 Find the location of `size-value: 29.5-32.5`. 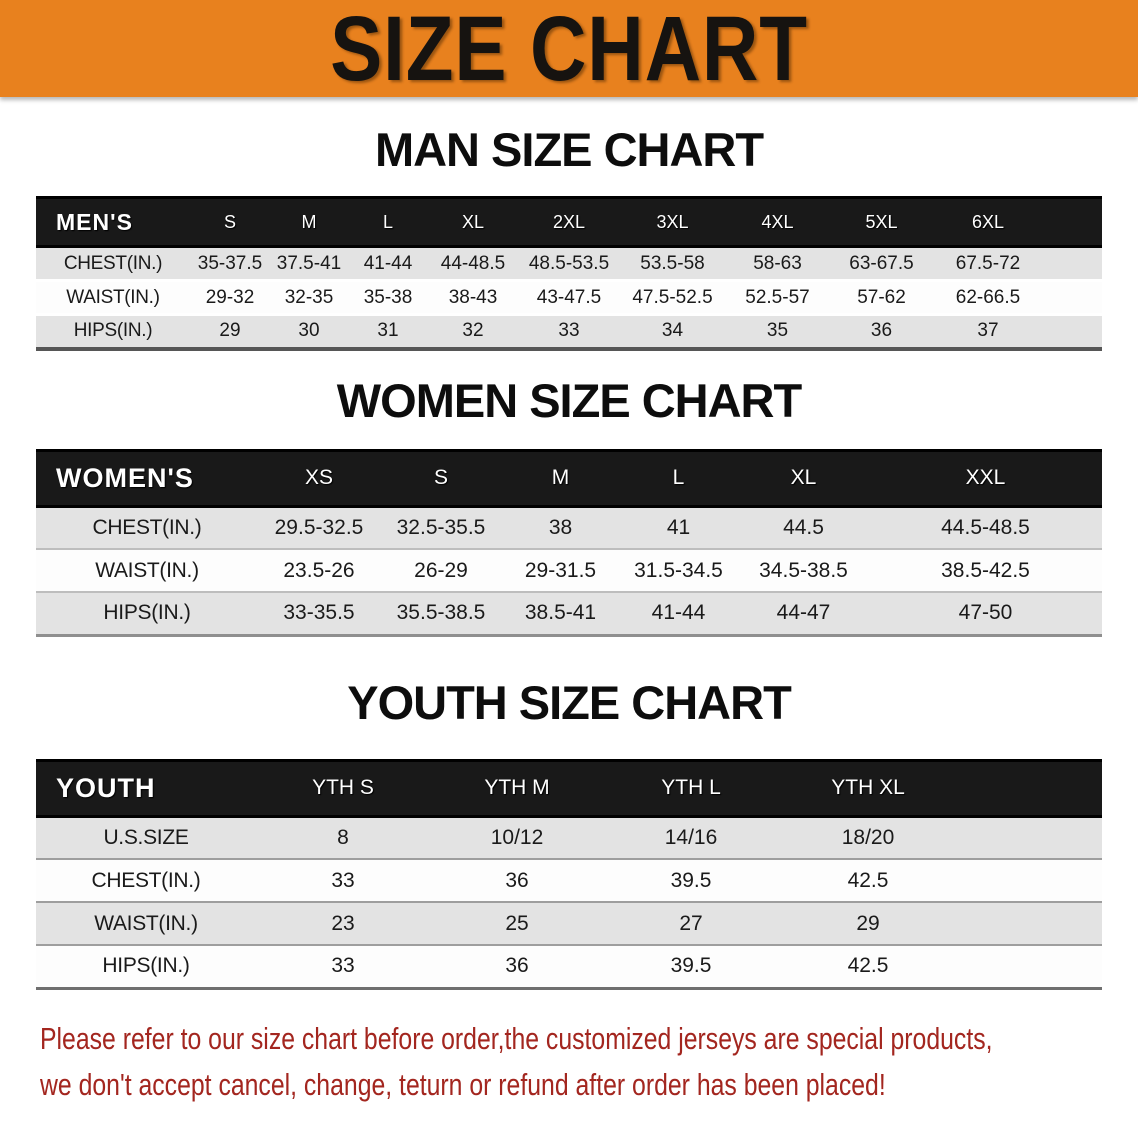

size-value: 29.5-32.5 is located at coordinates (319, 527).